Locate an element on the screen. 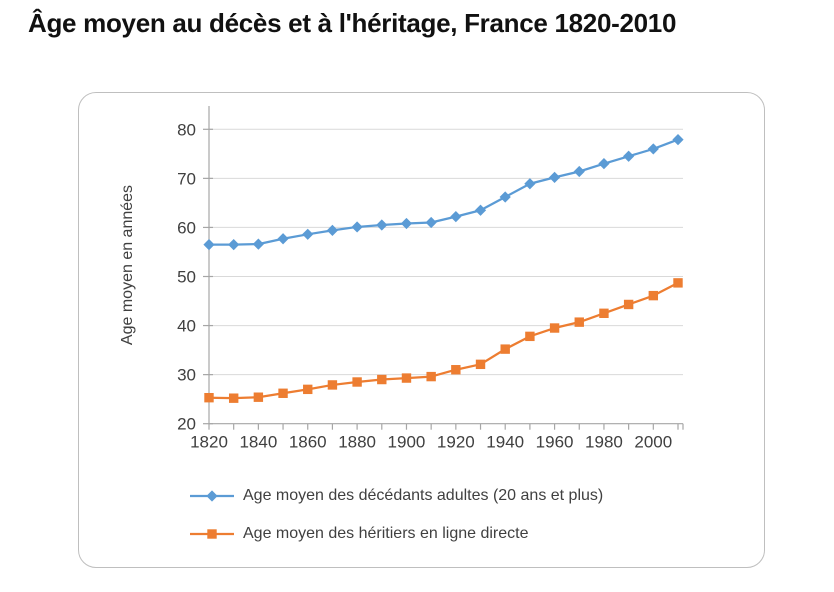 The width and height of the screenshot is (834, 592). y-tick-label: 40 is located at coordinates (186, 326).